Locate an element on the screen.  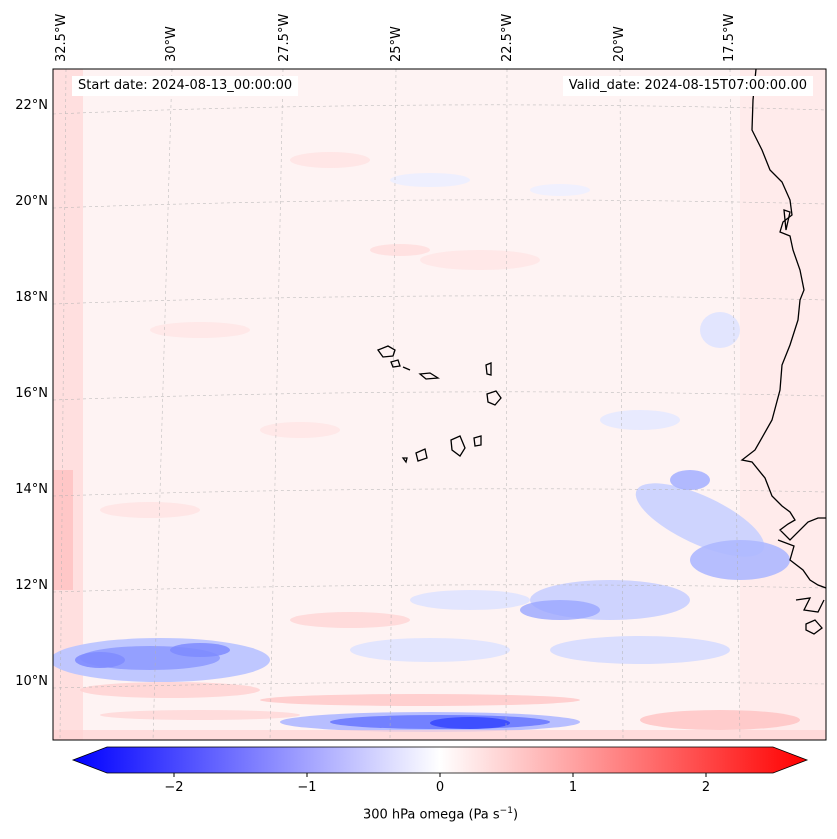
lon-label: 32.5°W is located at coordinates (61, 37).